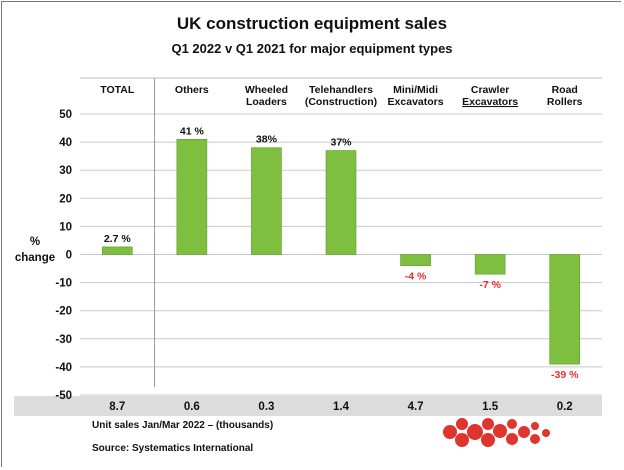 This screenshot has width=624, height=470. What do you see at coordinates (490, 90) in the screenshot?
I see `category-label: Crawler` at bounding box center [490, 90].